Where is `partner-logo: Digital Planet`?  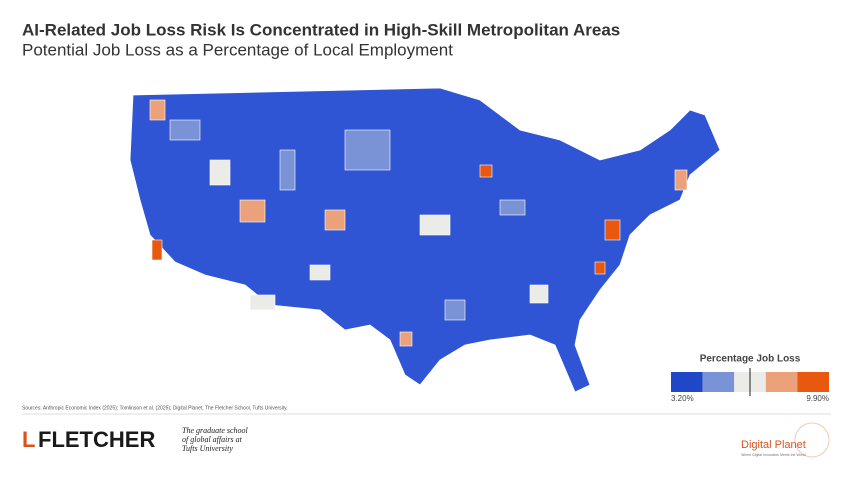
partner-logo: Digital Planet is located at coordinates (773, 445).